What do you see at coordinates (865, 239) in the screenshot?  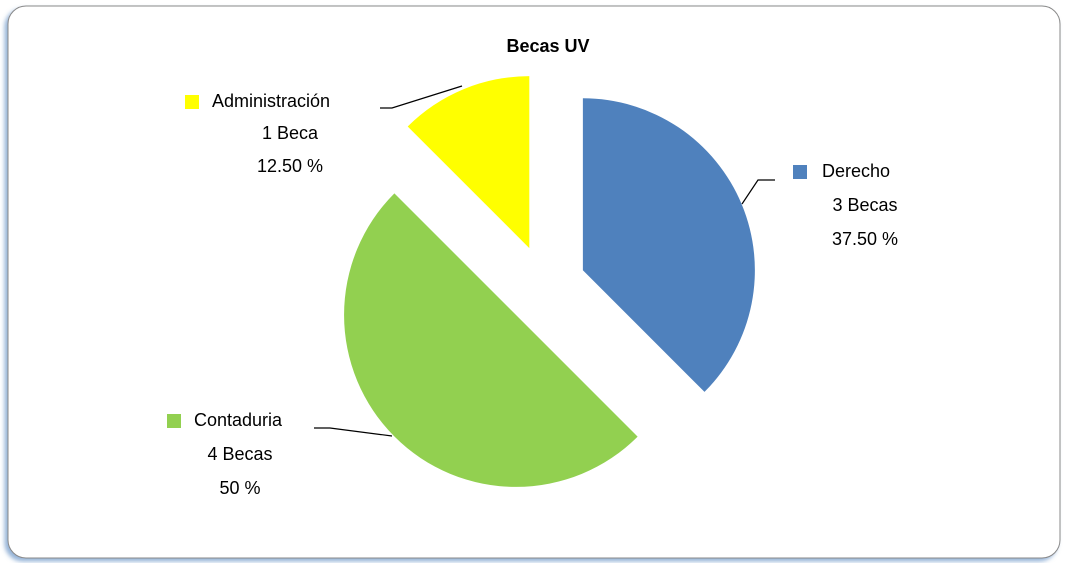 I see `percent-label: 37.50 %` at bounding box center [865, 239].